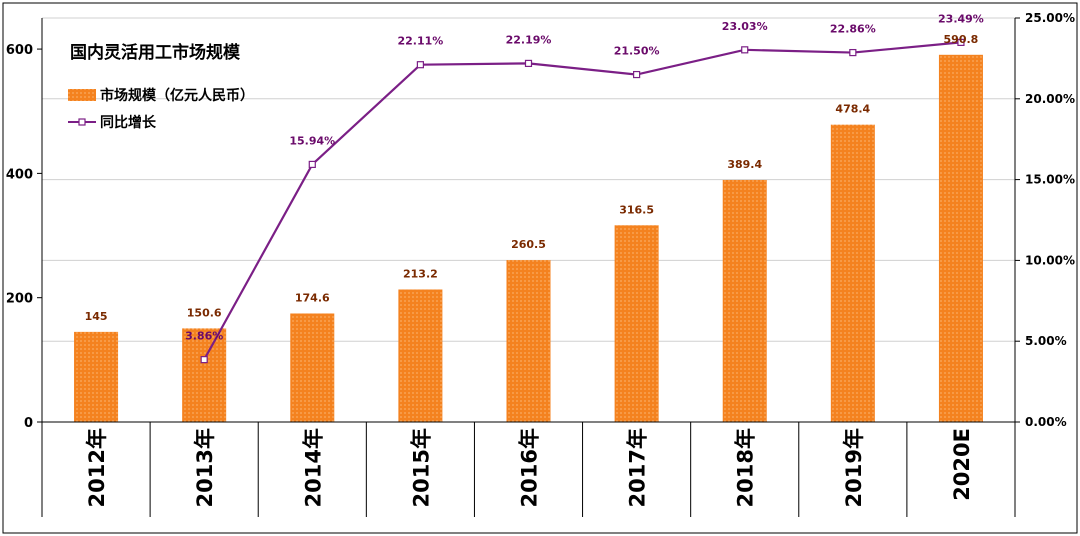 The image size is (1080, 536). I want to click on line-value-label: 3.86%, so click(204, 336).